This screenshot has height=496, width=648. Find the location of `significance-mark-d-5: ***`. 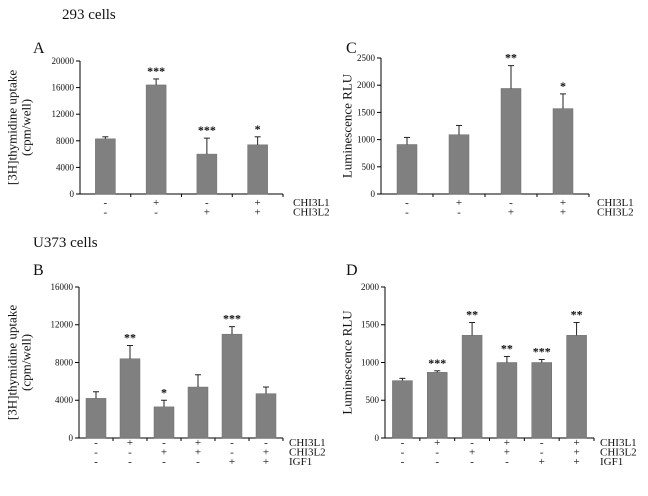

significance-mark-d-5: *** is located at coordinates (542, 351).